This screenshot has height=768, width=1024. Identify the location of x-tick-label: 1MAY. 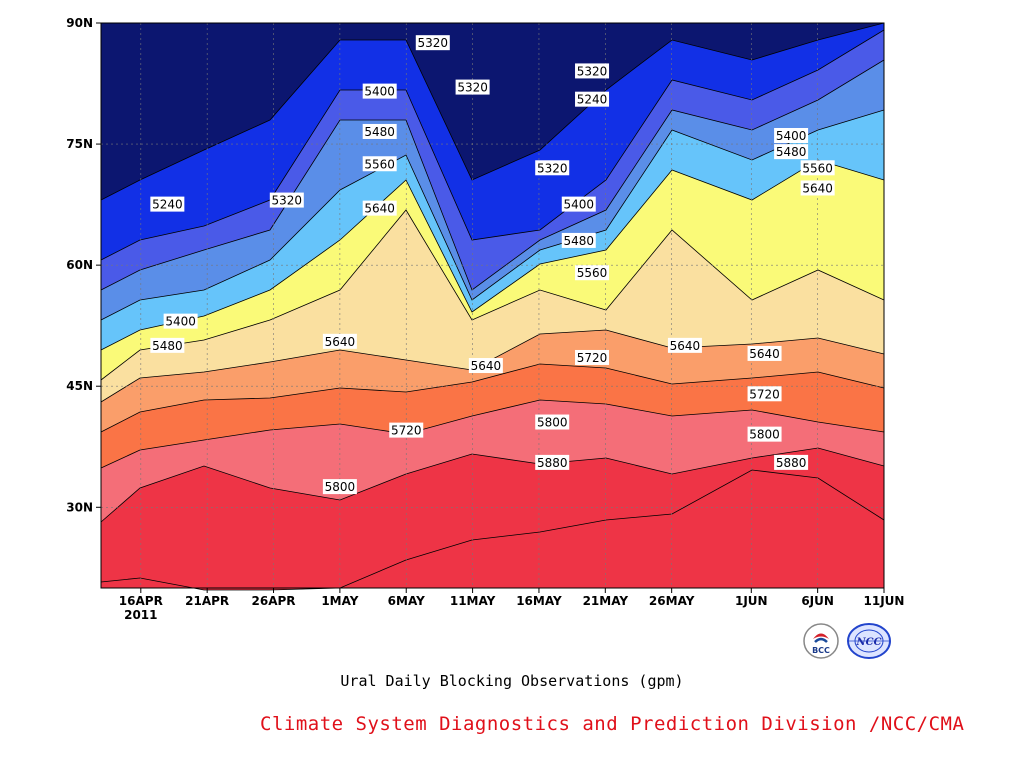
(339, 601).